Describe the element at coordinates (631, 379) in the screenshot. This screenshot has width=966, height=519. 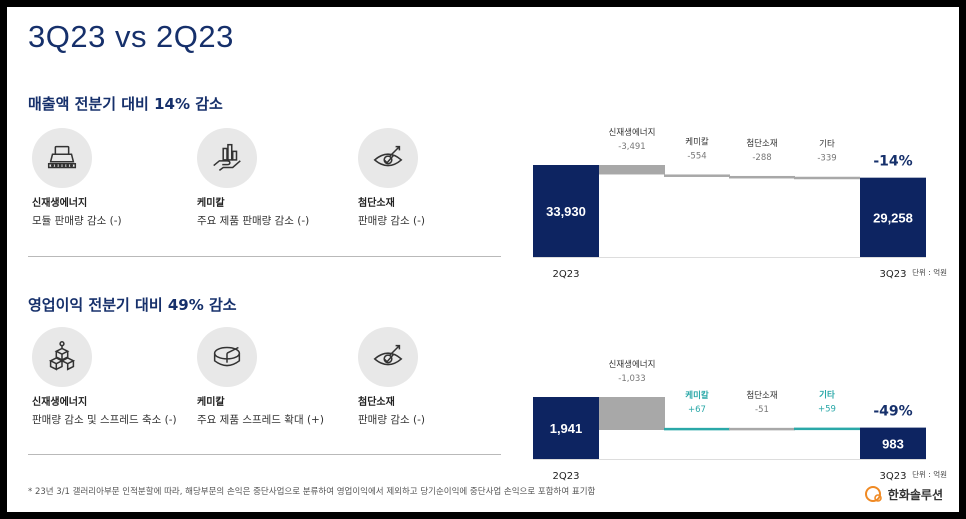
I see `step-value-label: -1,033` at that location.